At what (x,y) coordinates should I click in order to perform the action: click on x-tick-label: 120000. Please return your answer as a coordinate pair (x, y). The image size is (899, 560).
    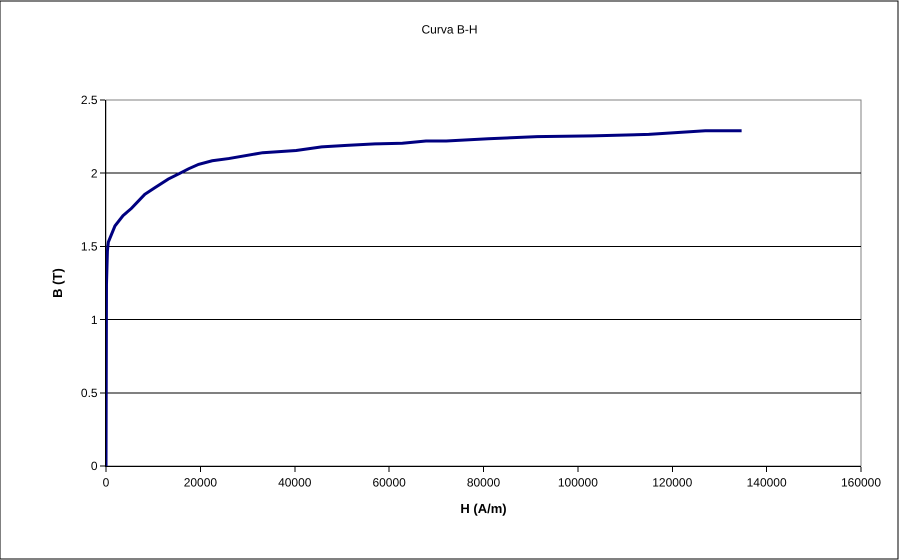
    Looking at the image, I should click on (672, 482).